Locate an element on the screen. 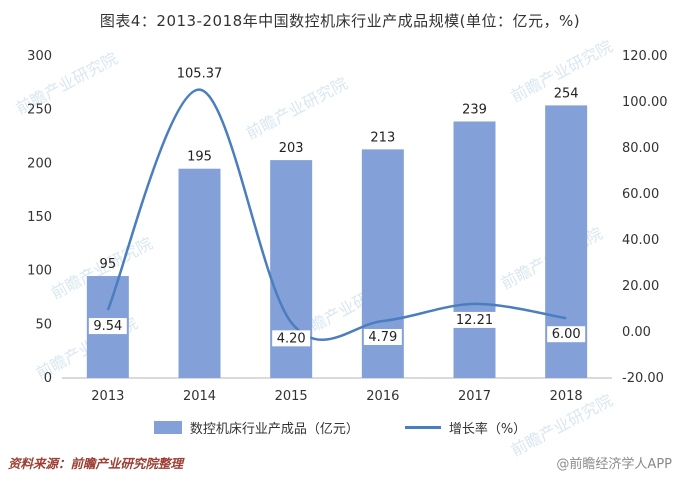  line-value-label: 105.37 is located at coordinates (200, 74).